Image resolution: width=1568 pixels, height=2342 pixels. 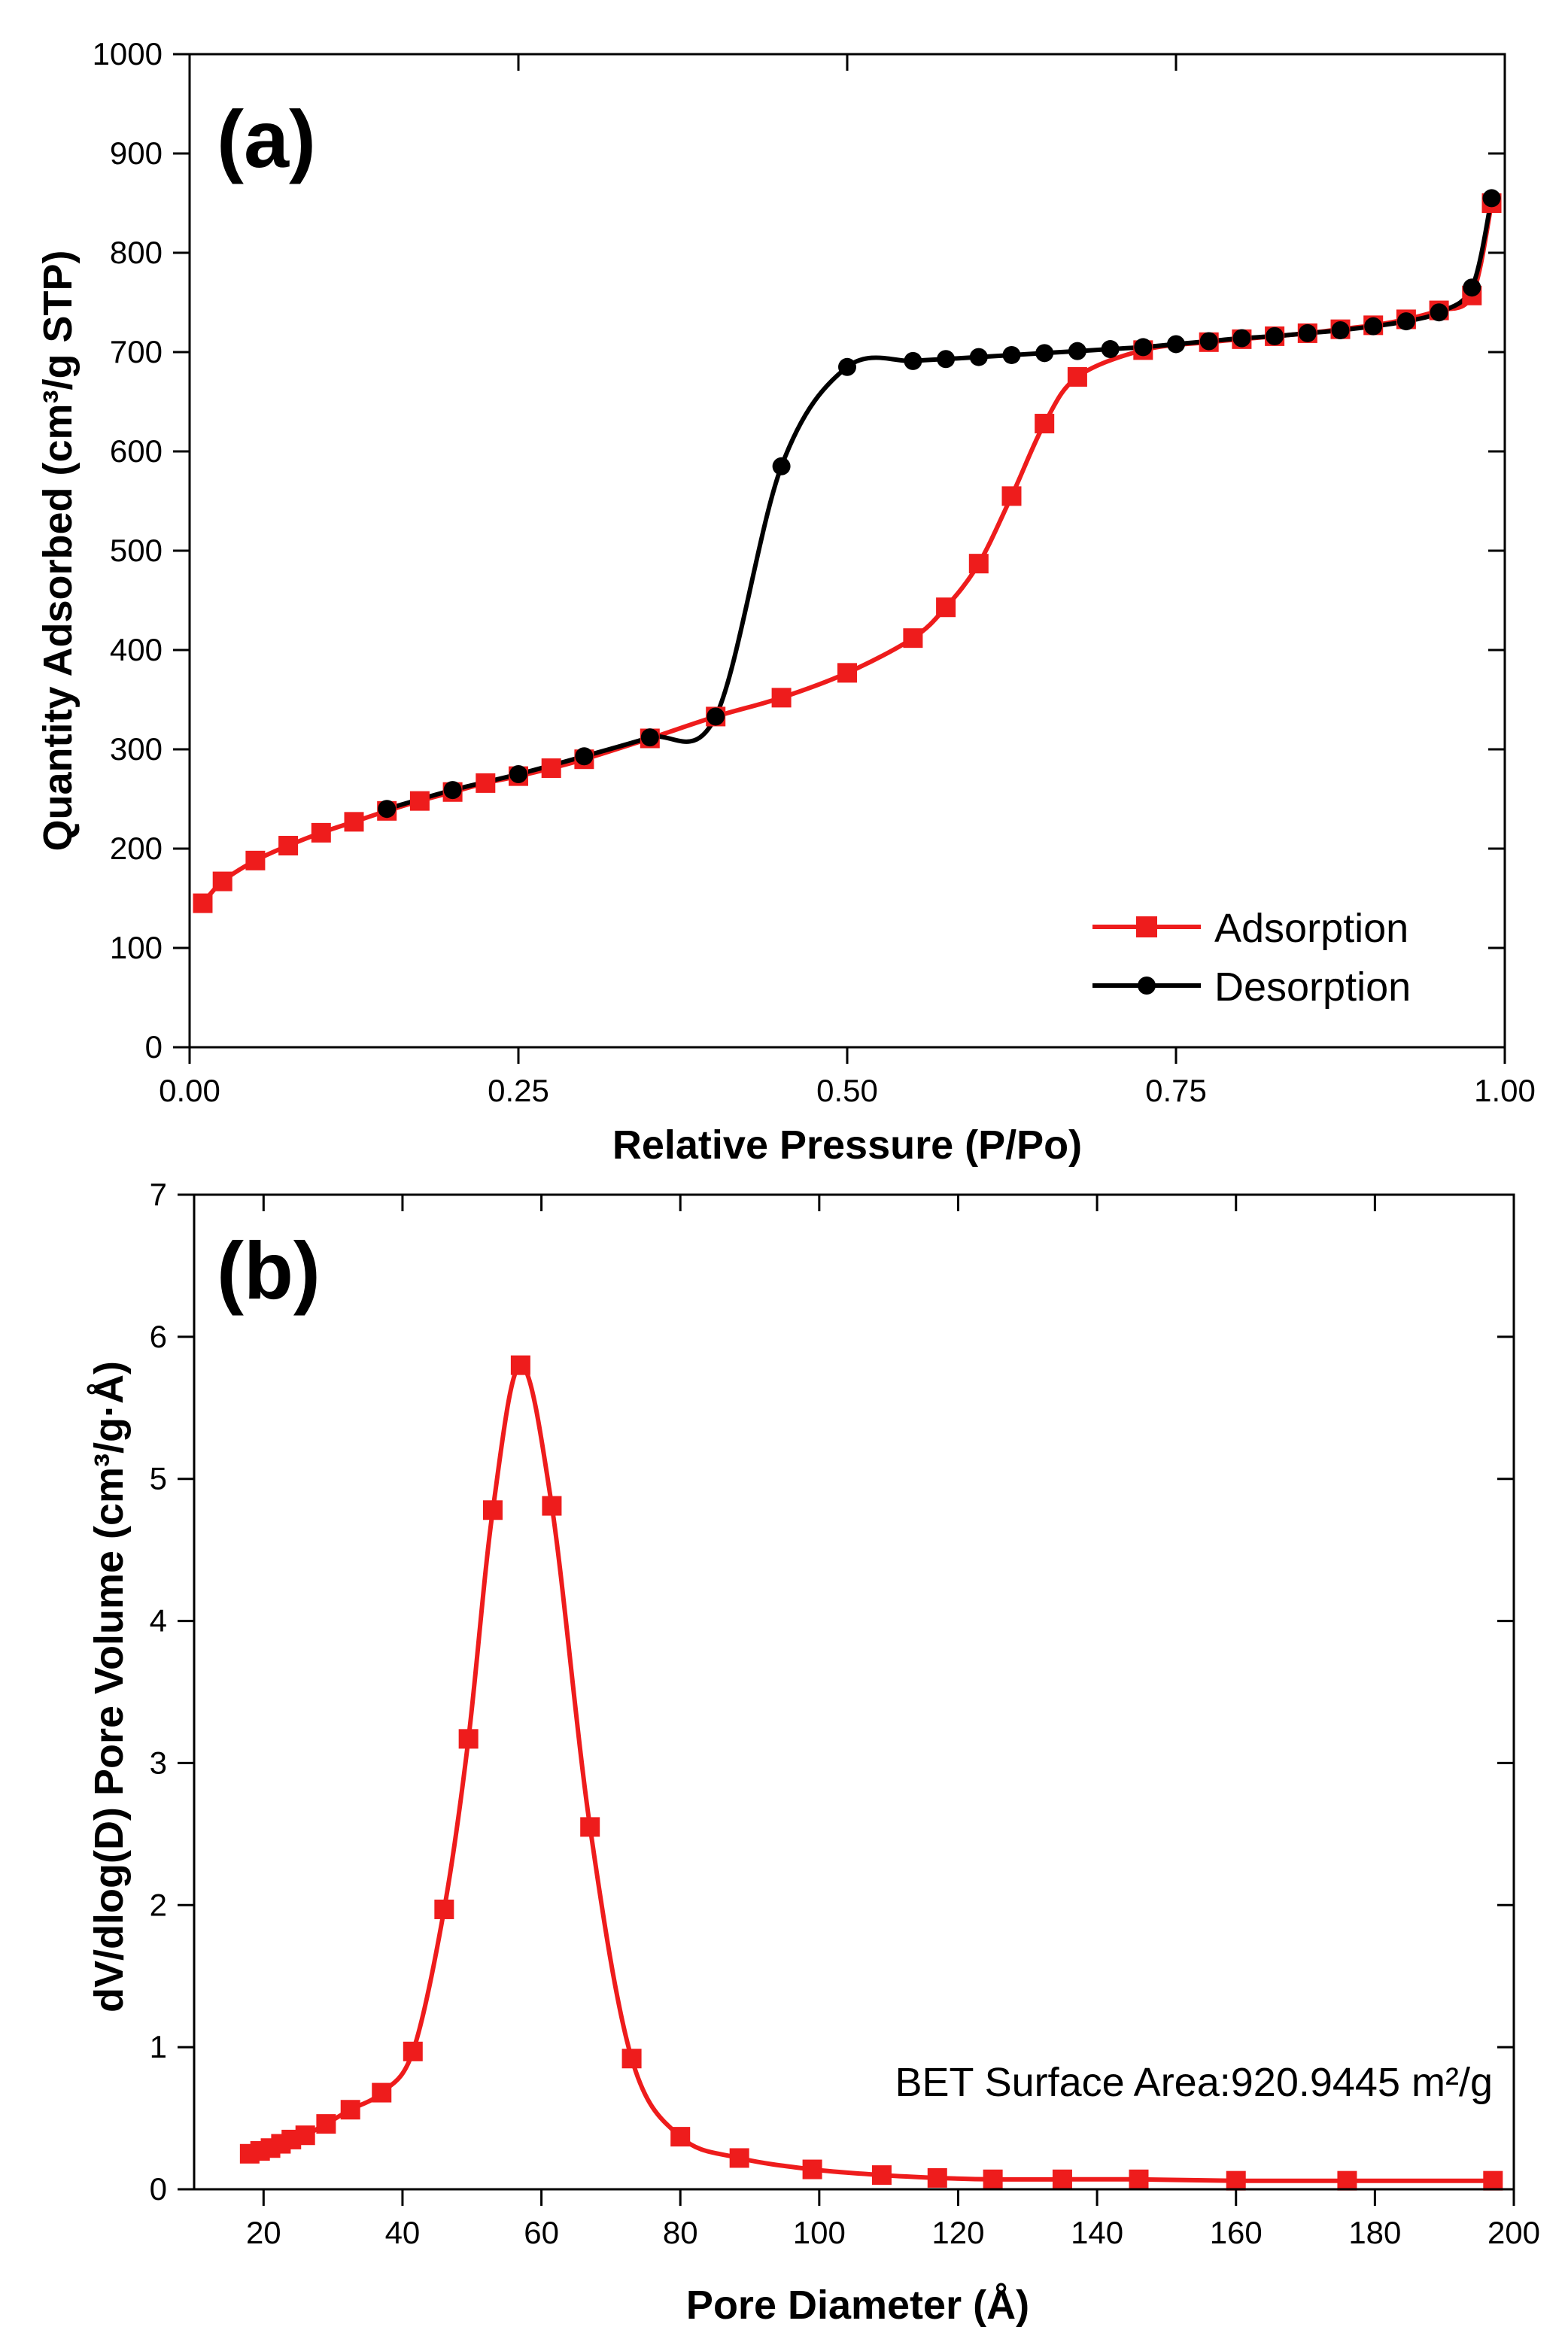 I want to click on panel-a-y-axis-title: Quantity Adsorbed (cm³/g STP), so click(x=58, y=550).